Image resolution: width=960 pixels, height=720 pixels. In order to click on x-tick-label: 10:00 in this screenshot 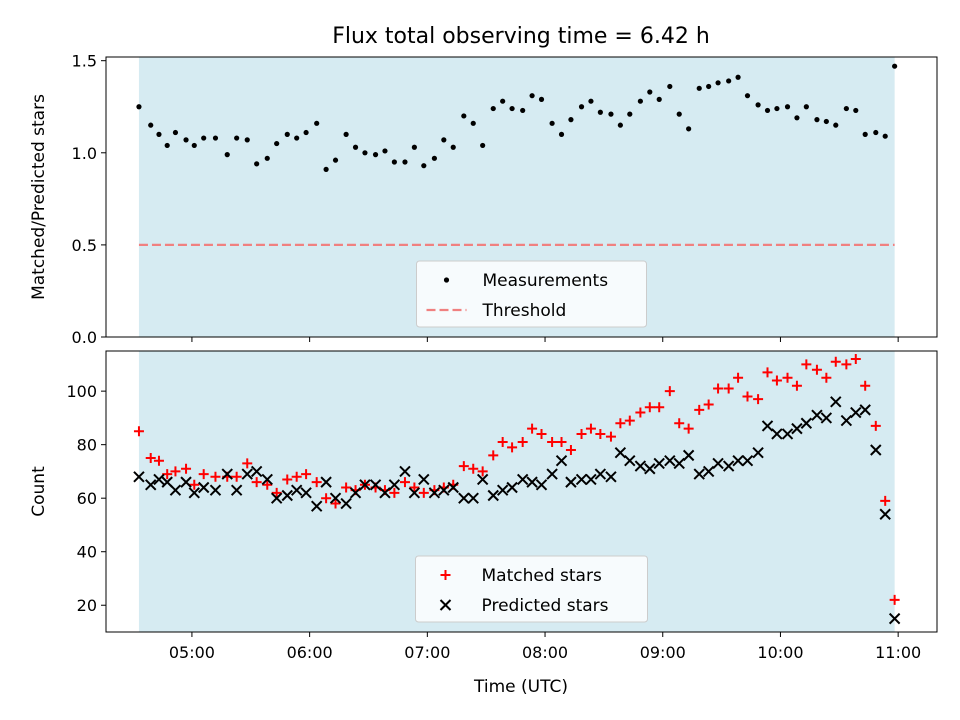, I will do `click(780, 652)`.